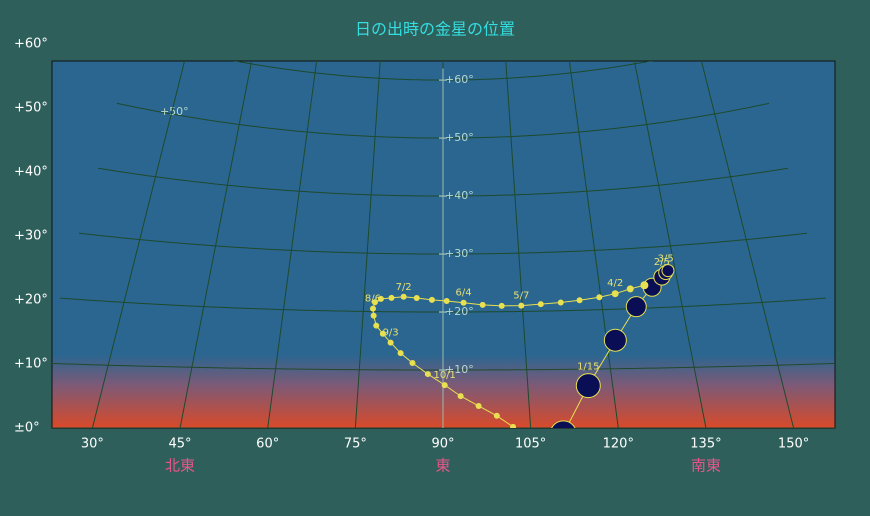  I want to click on y-tick-label: +10°, so click(31, 363).